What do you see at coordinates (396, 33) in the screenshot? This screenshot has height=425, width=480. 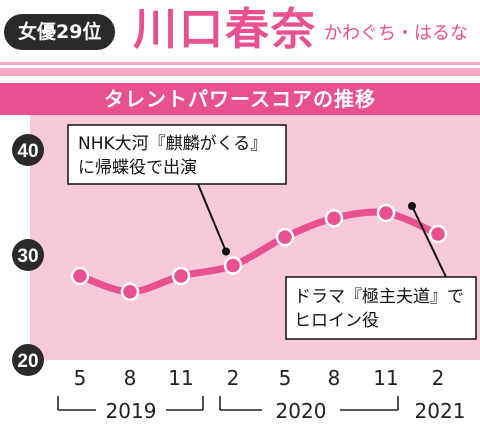 I see `name-reading: かわぐち・はるな` at bounding box center [396, 33].